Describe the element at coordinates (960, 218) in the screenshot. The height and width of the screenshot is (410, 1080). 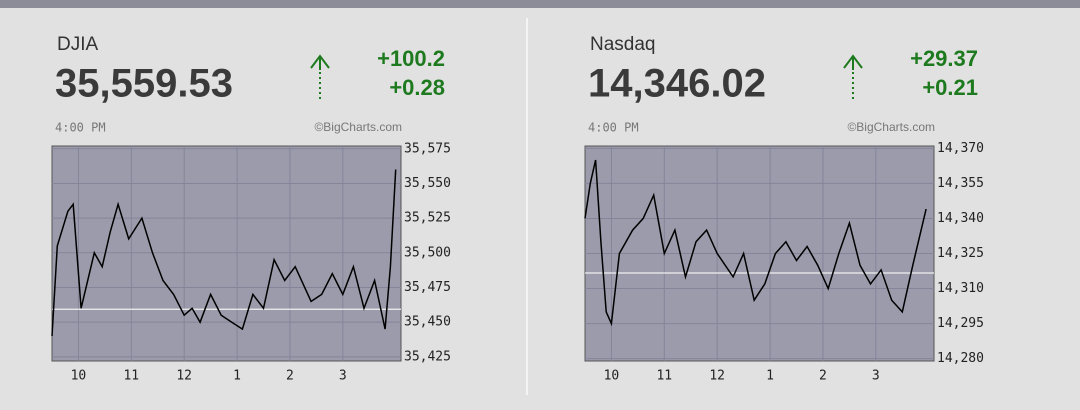
I see `y-tick-label: 14,340` at that location.